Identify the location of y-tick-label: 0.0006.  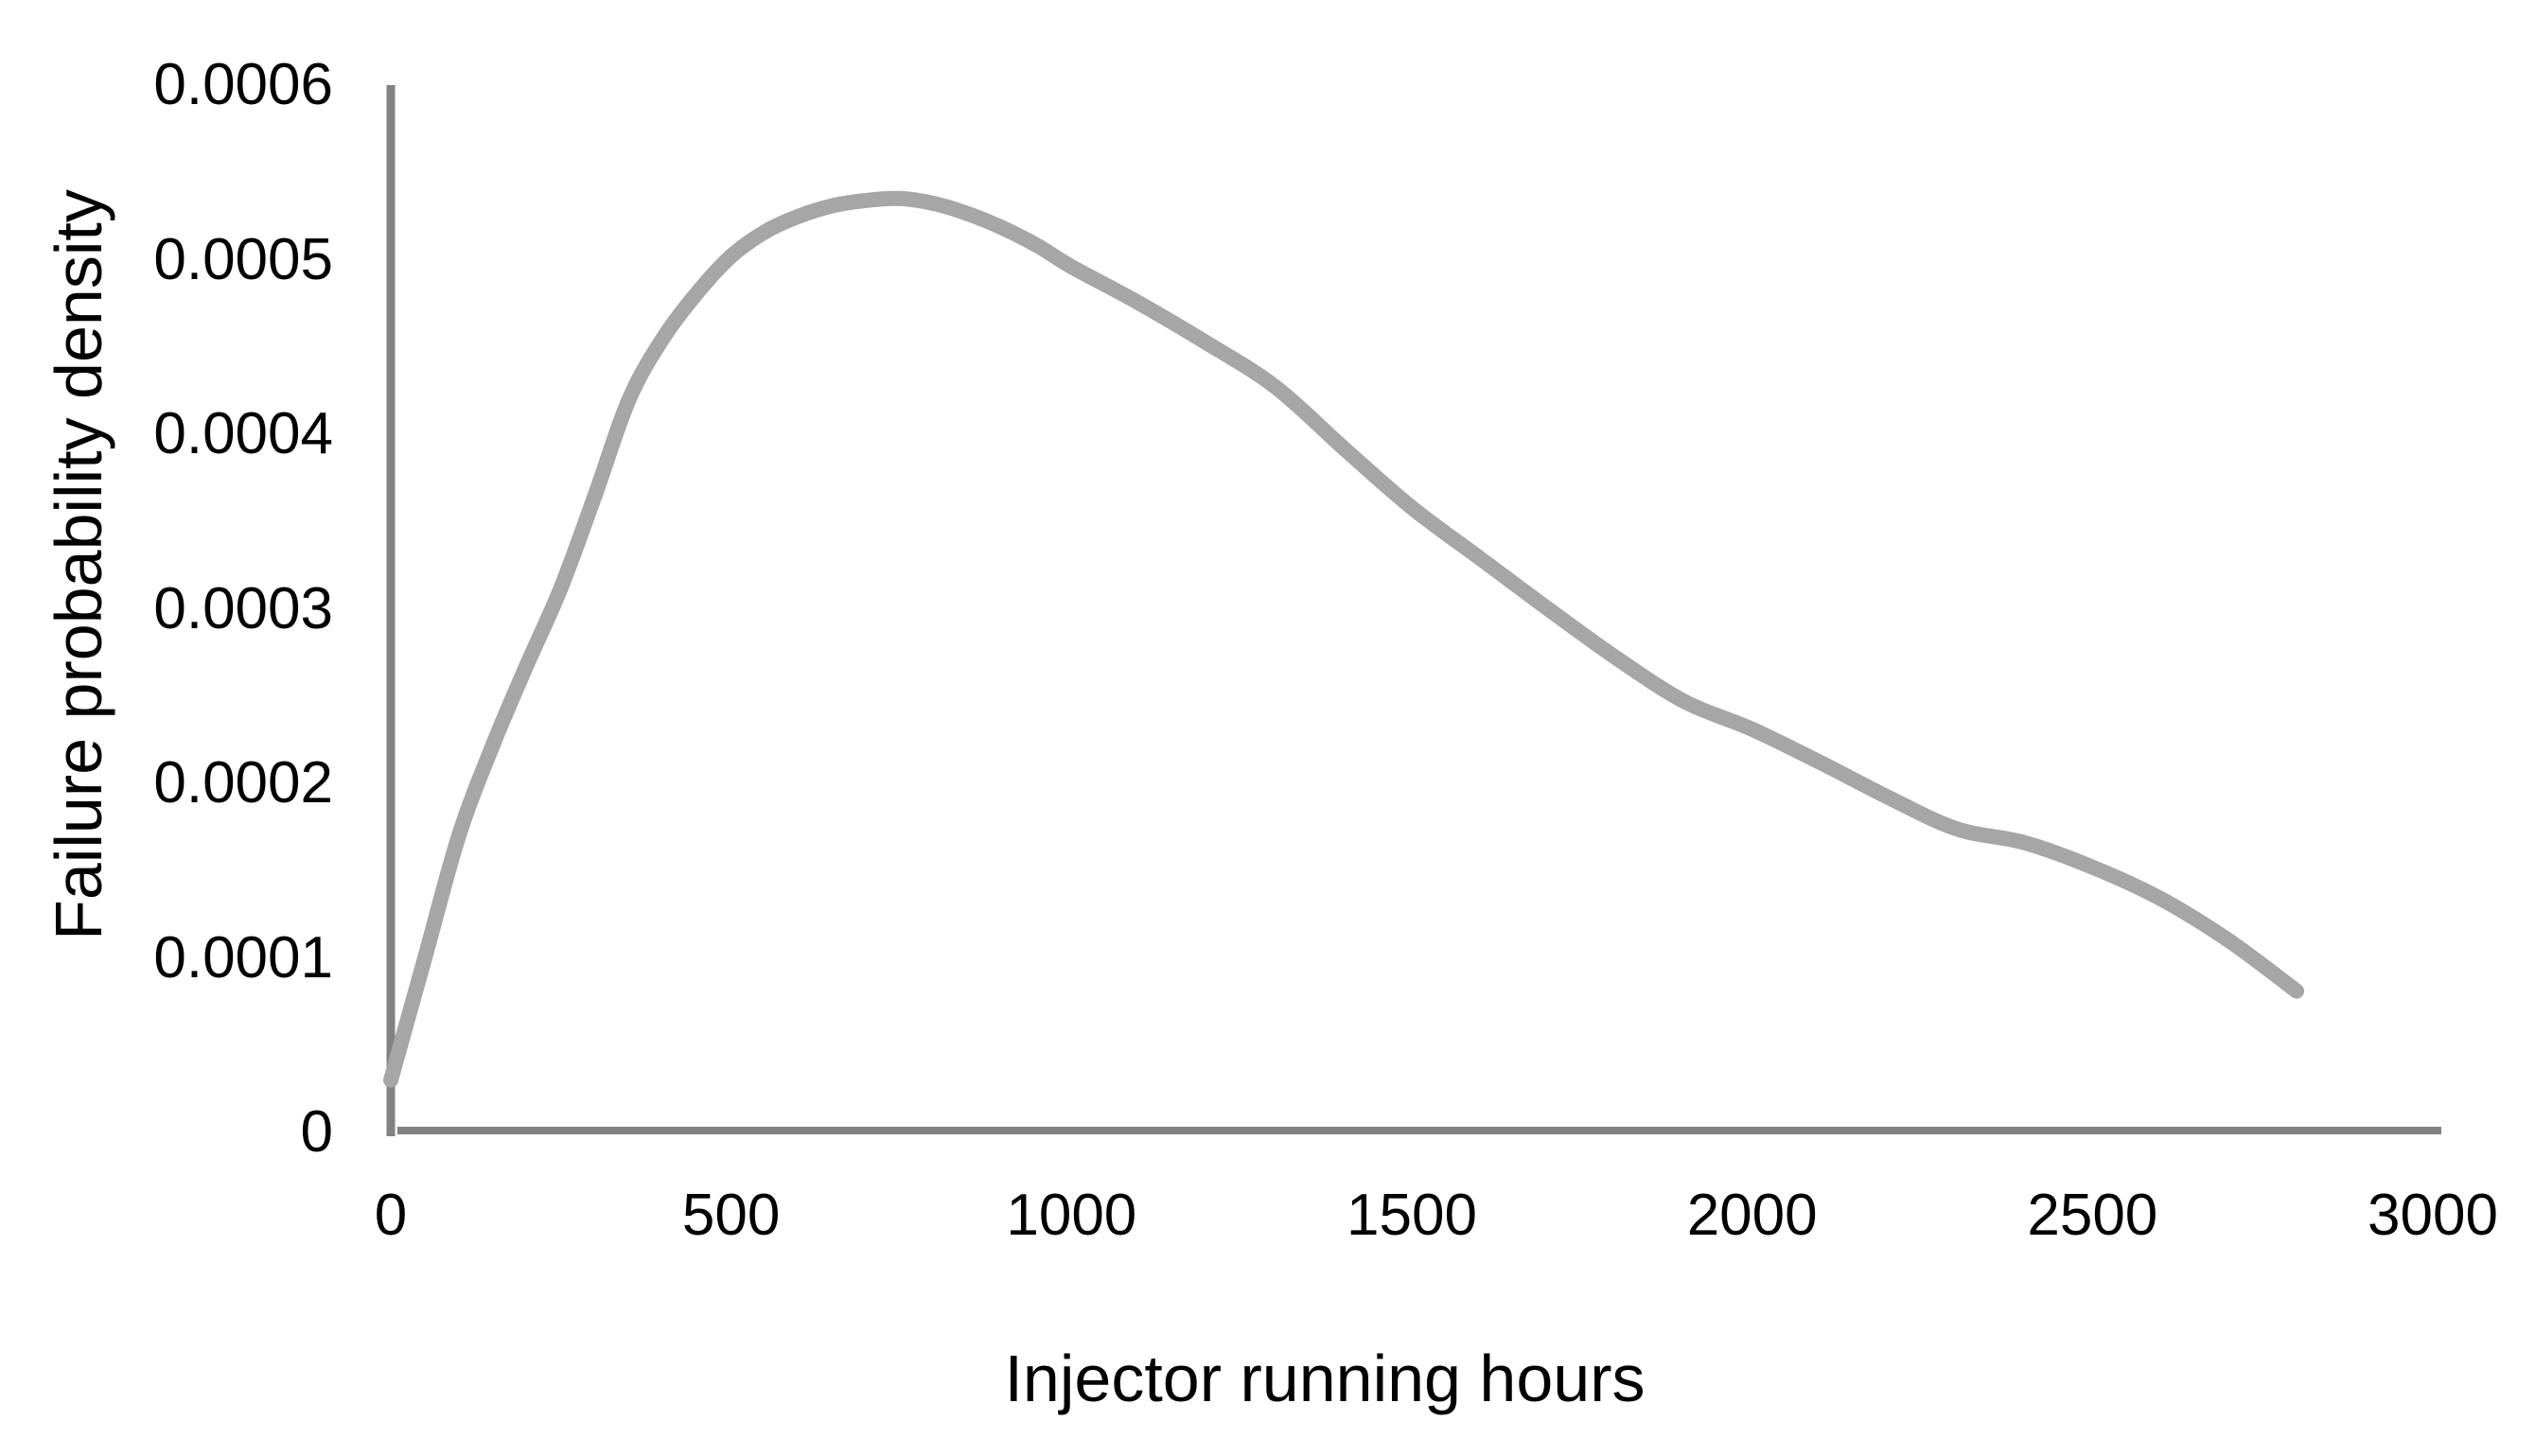
(243, 84).